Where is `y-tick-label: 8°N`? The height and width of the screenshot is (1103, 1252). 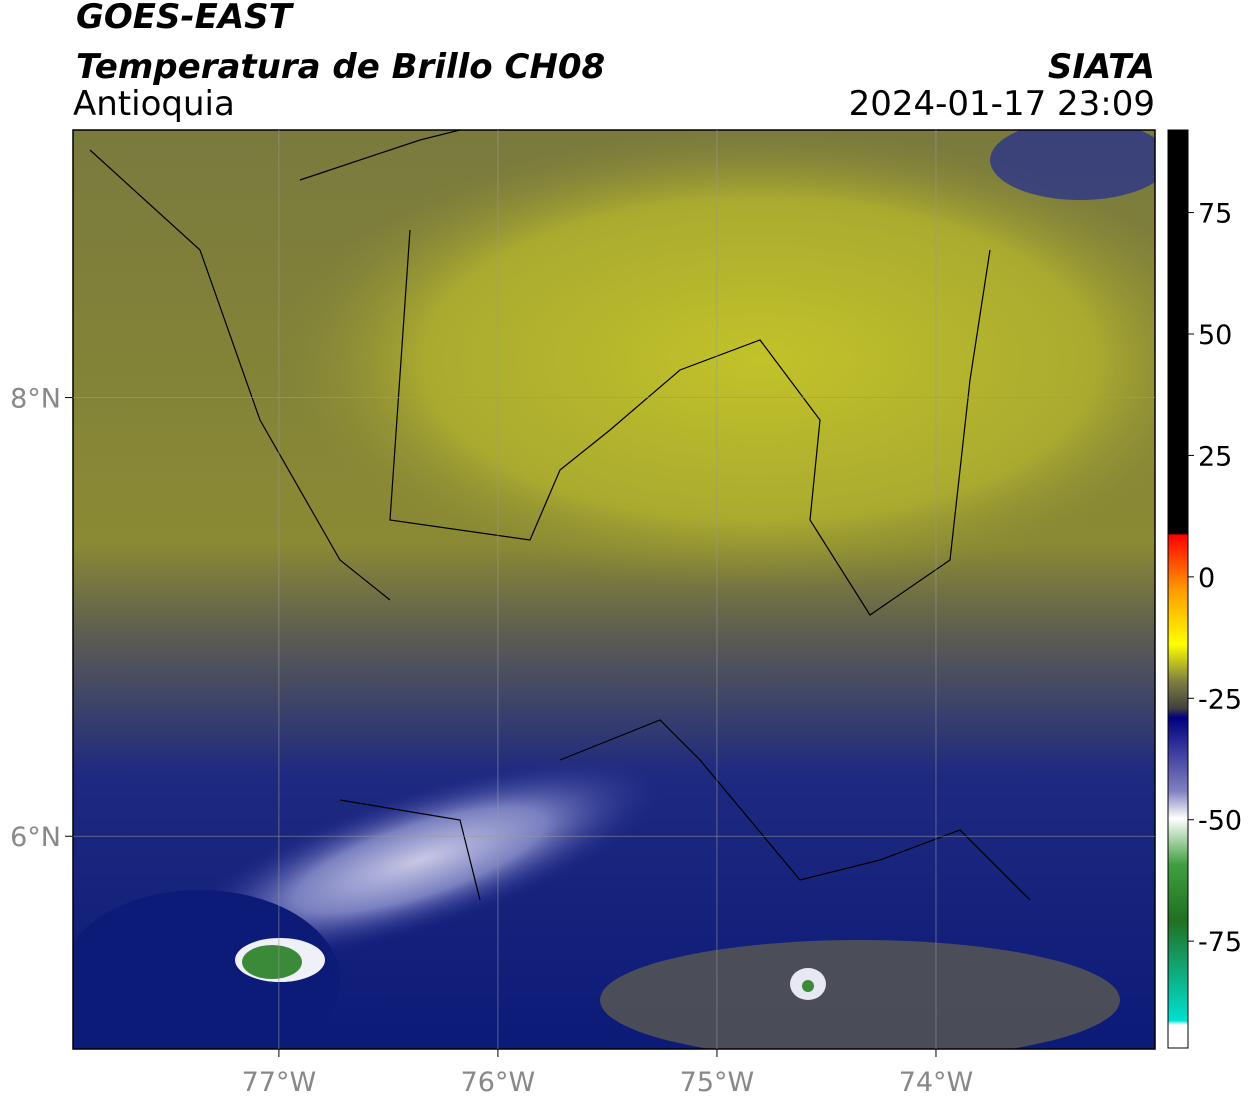 y-tick-label: 8°N is located at coordinates (35, 399).